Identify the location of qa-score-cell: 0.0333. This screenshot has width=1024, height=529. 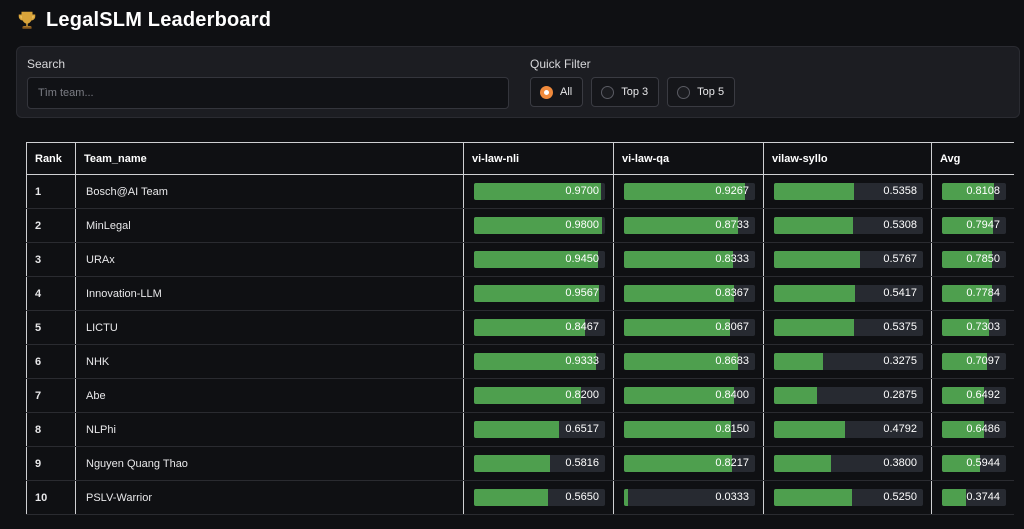
(688, 497).